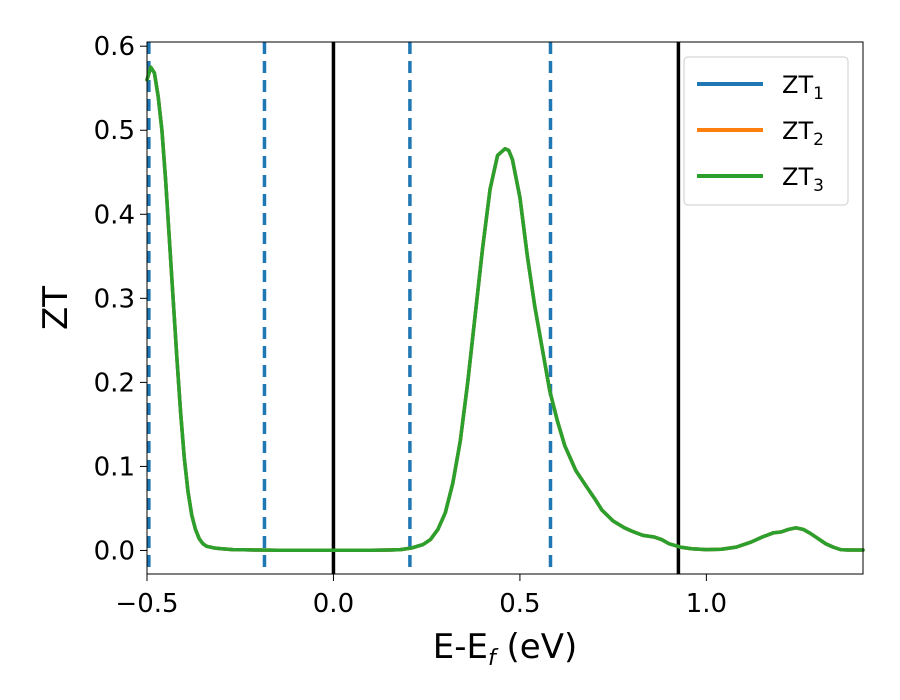 Image resolution: width=900 pixels, height=700 pixels. I want to click on legend-label-zt1-sub: 1, so click(818, 94).